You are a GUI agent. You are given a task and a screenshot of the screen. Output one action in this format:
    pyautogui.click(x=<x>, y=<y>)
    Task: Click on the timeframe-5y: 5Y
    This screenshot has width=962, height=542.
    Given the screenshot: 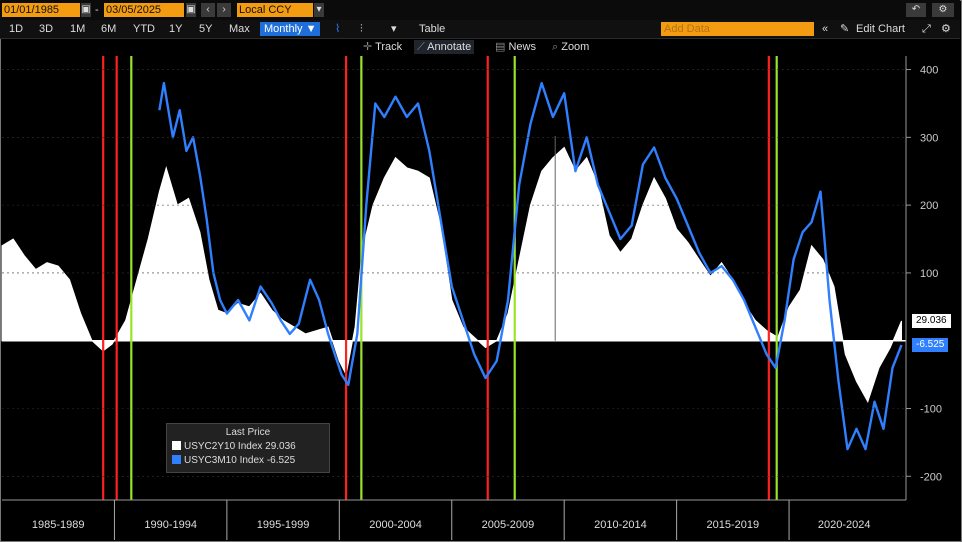 What is the action you would take?
    pyautogui.click(x=206, y=29)
    